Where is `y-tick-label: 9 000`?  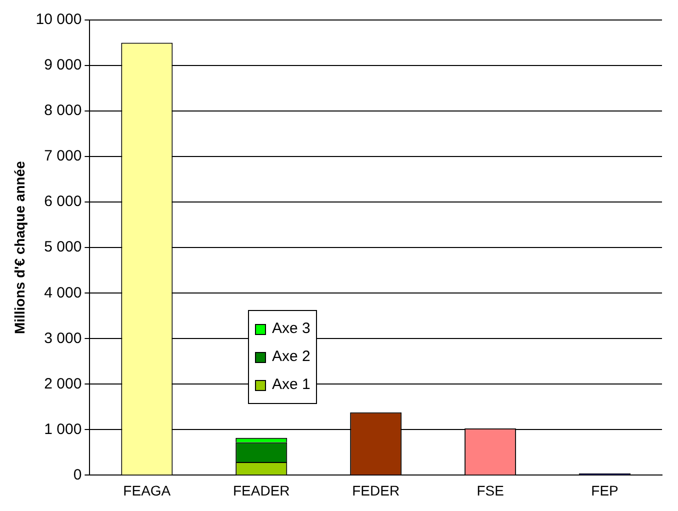
y-tick-label: 9 000 is located at coordinates (63, 65).